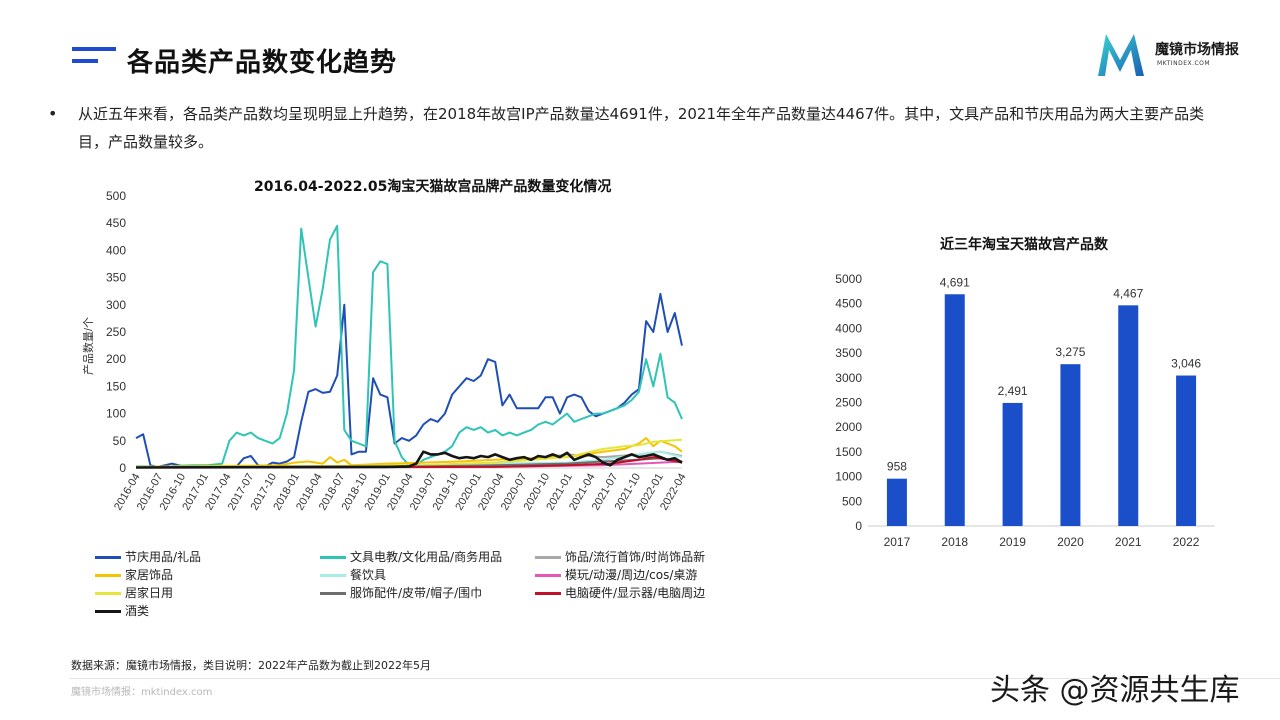 The height and width of the screenshot is (720, 1280). I want to click on line-y-tick-label: 50, so click(120, 441).